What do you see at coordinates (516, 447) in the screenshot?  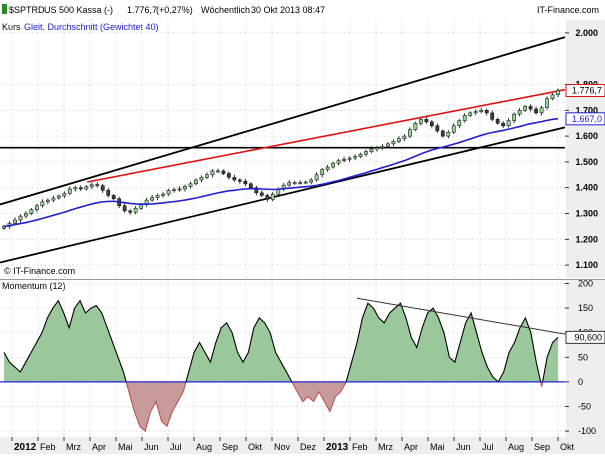 I see `time-tick-label: Aug` at bounding box center [516, 447].